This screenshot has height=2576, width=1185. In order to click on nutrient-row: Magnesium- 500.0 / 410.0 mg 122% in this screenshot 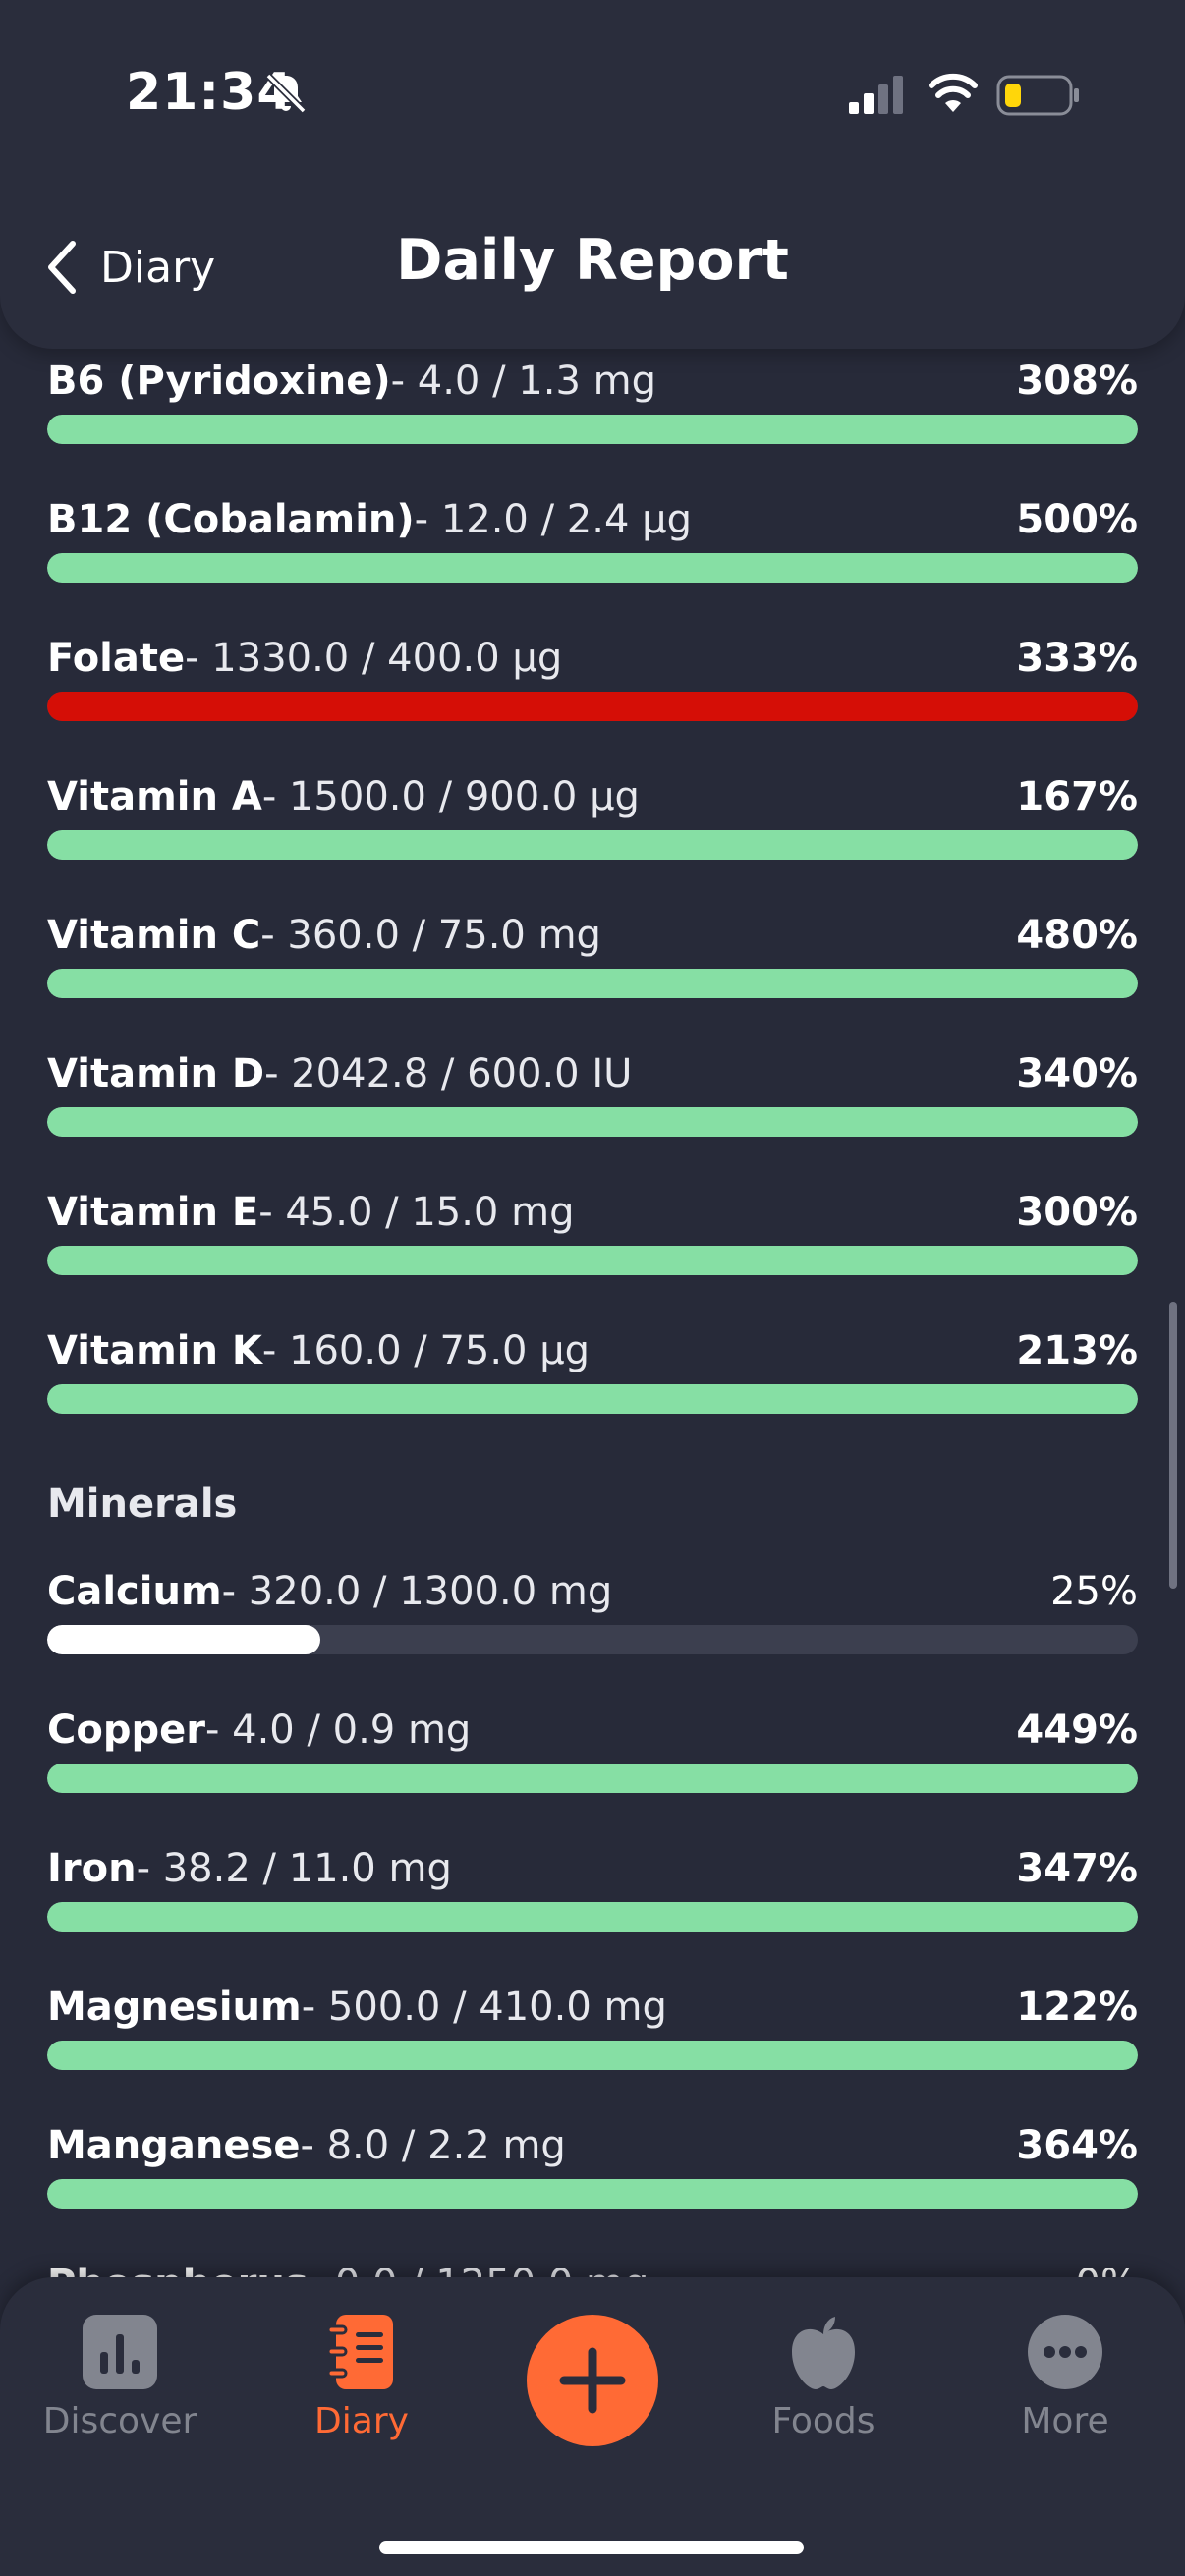, I will do `click(592, 2032)`.